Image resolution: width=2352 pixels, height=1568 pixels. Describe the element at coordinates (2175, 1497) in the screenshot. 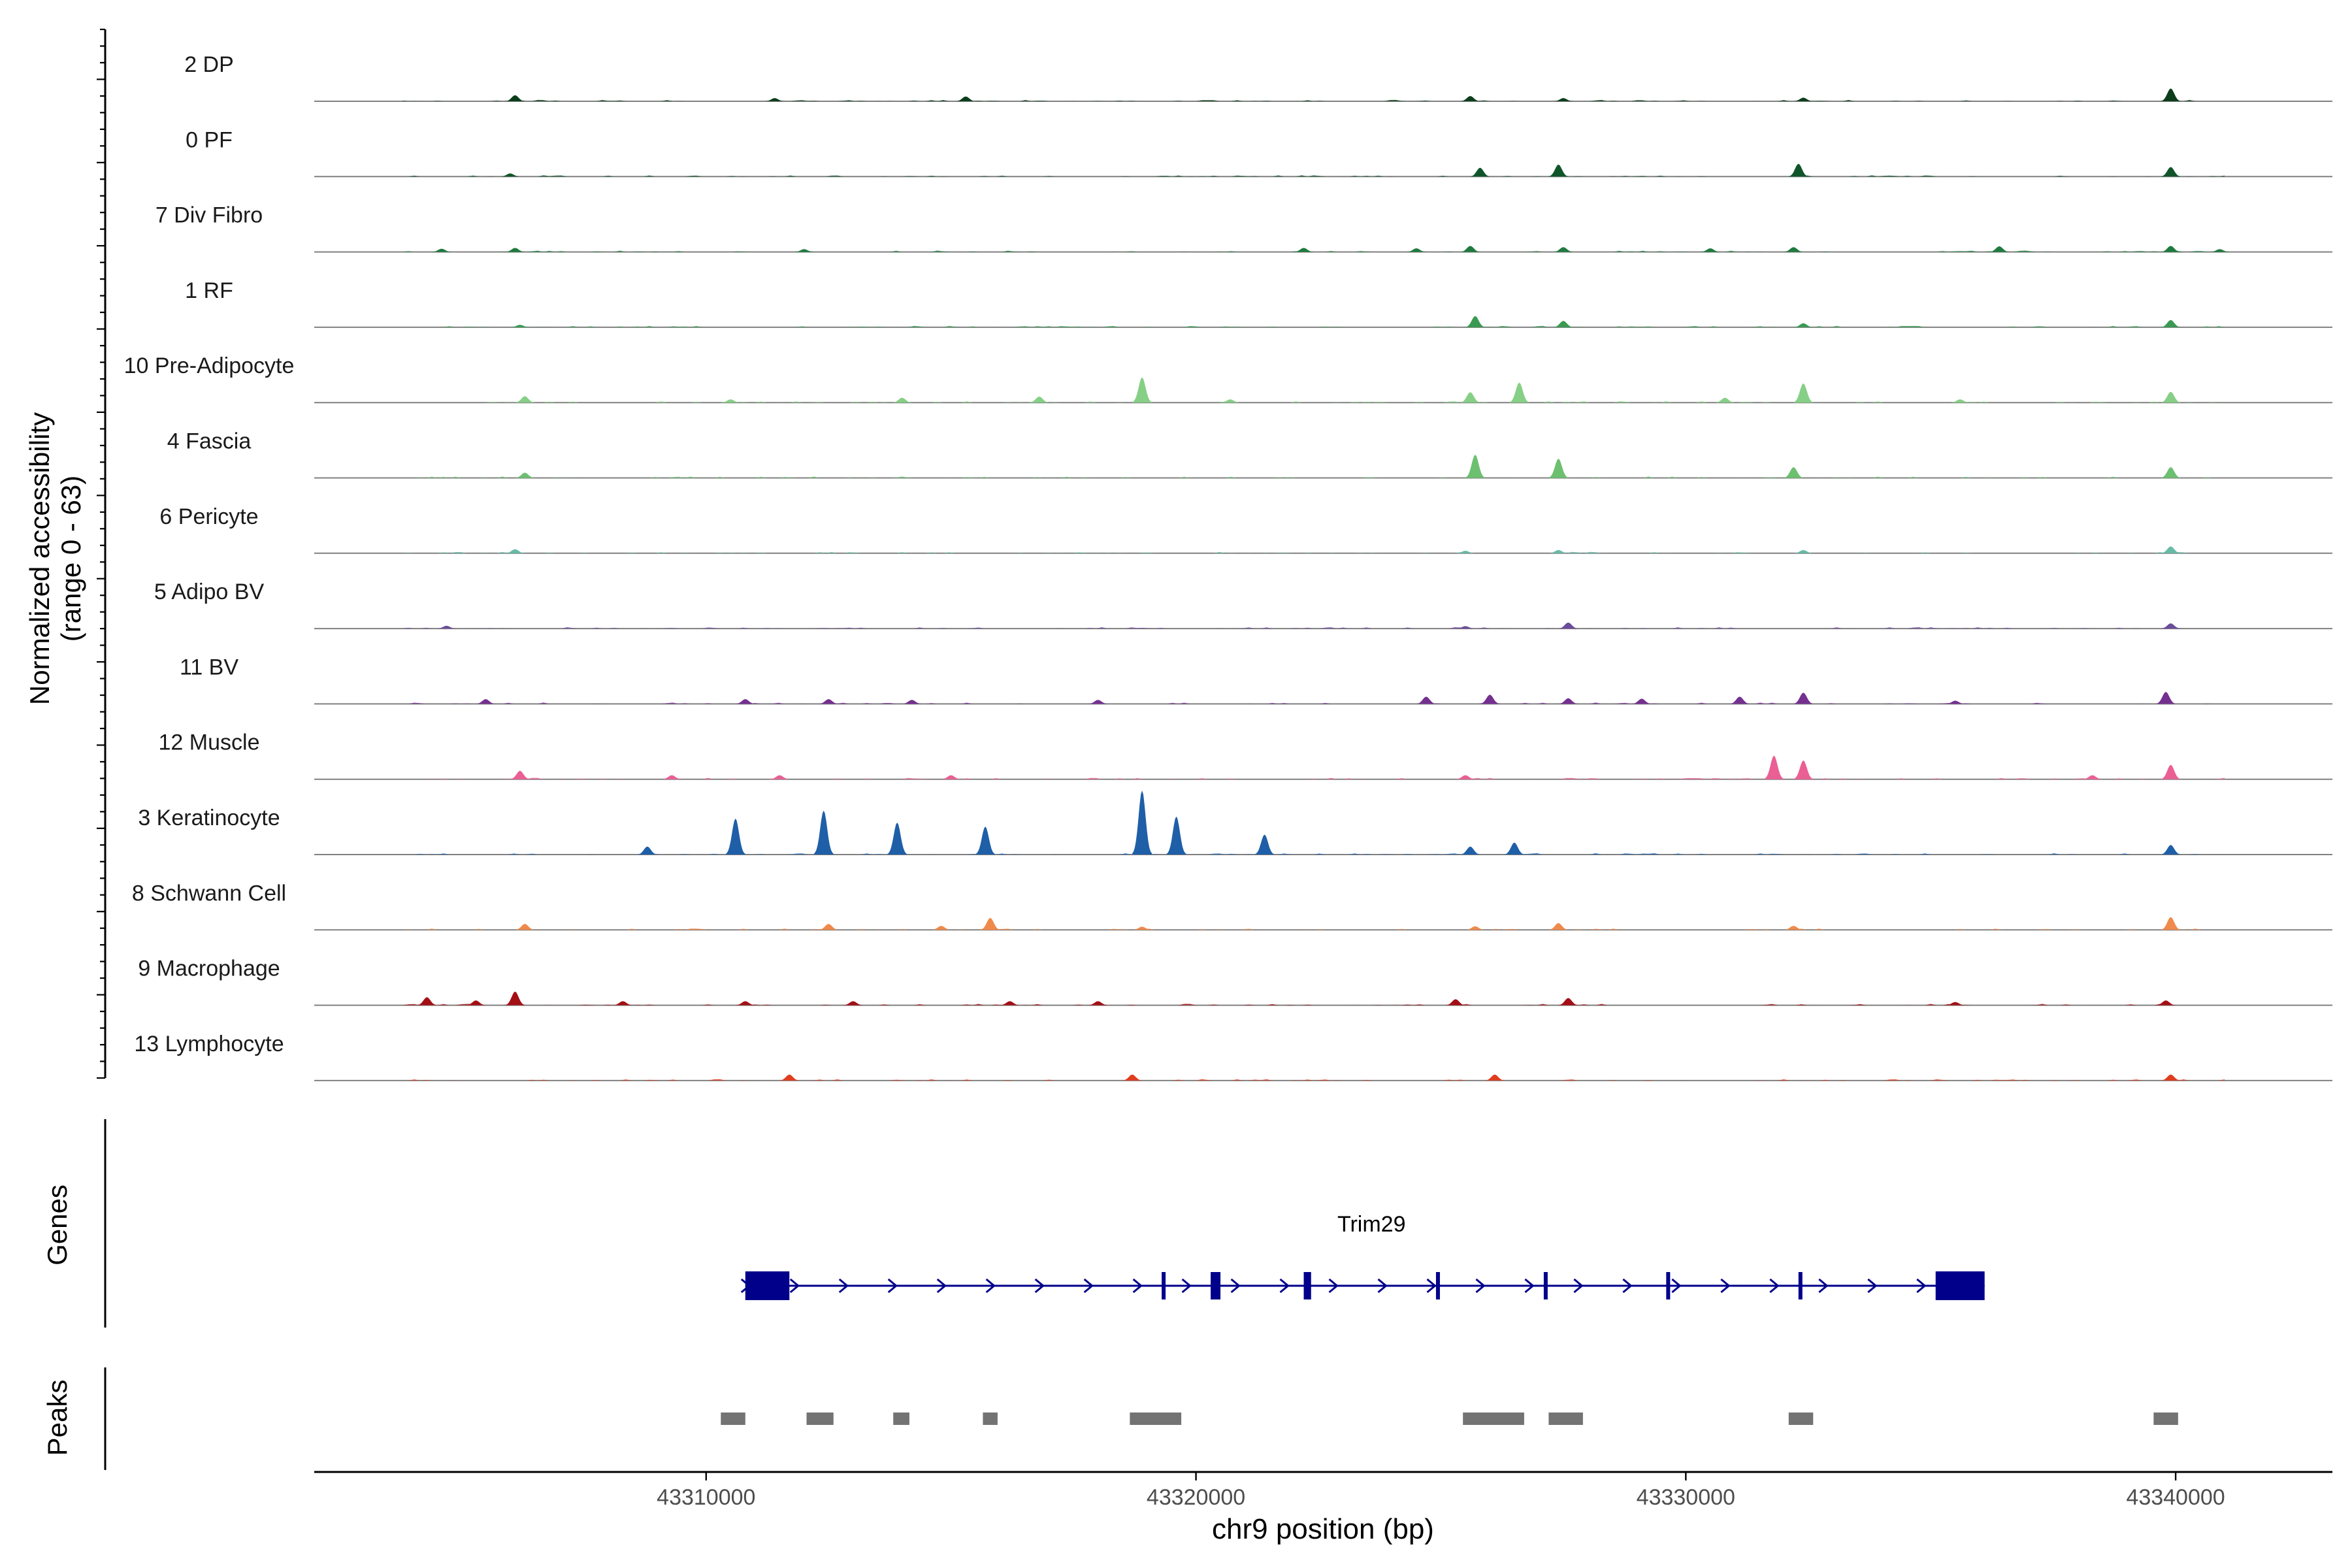

I see `x-tick-label: 43340000` at that location.